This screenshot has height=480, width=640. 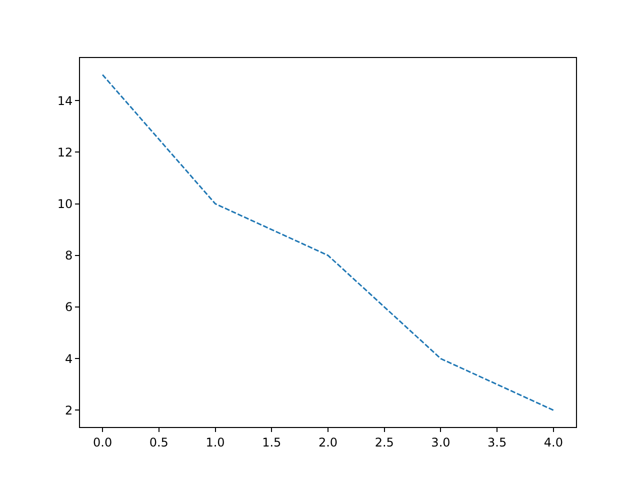 What do you see at coordinates (384, 442) in the screenshot?
I see `x-tick-label: 2.5` at bounding box center [384, 442].